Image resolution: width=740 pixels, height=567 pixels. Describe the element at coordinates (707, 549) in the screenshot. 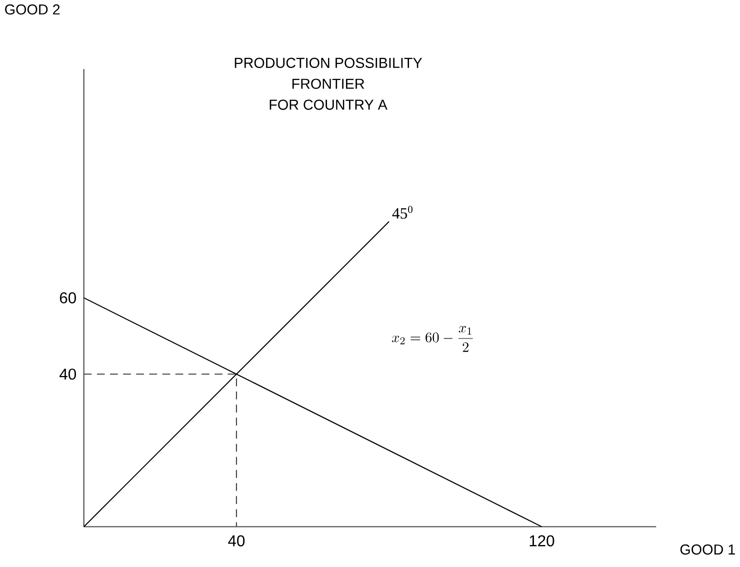

I see `x-axis-title: GOOD 1` at that location.